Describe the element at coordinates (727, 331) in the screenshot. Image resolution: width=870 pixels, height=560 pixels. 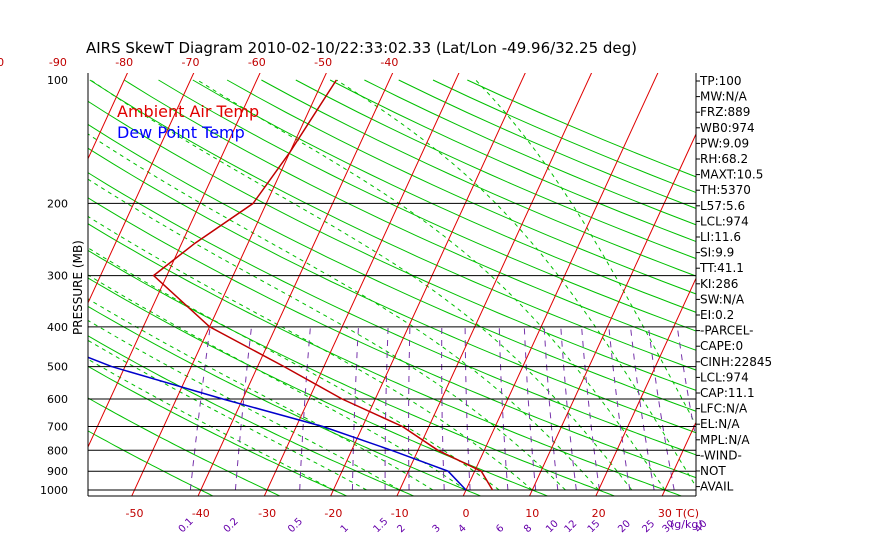
I see `index-label: -PARCEL-` at that location.